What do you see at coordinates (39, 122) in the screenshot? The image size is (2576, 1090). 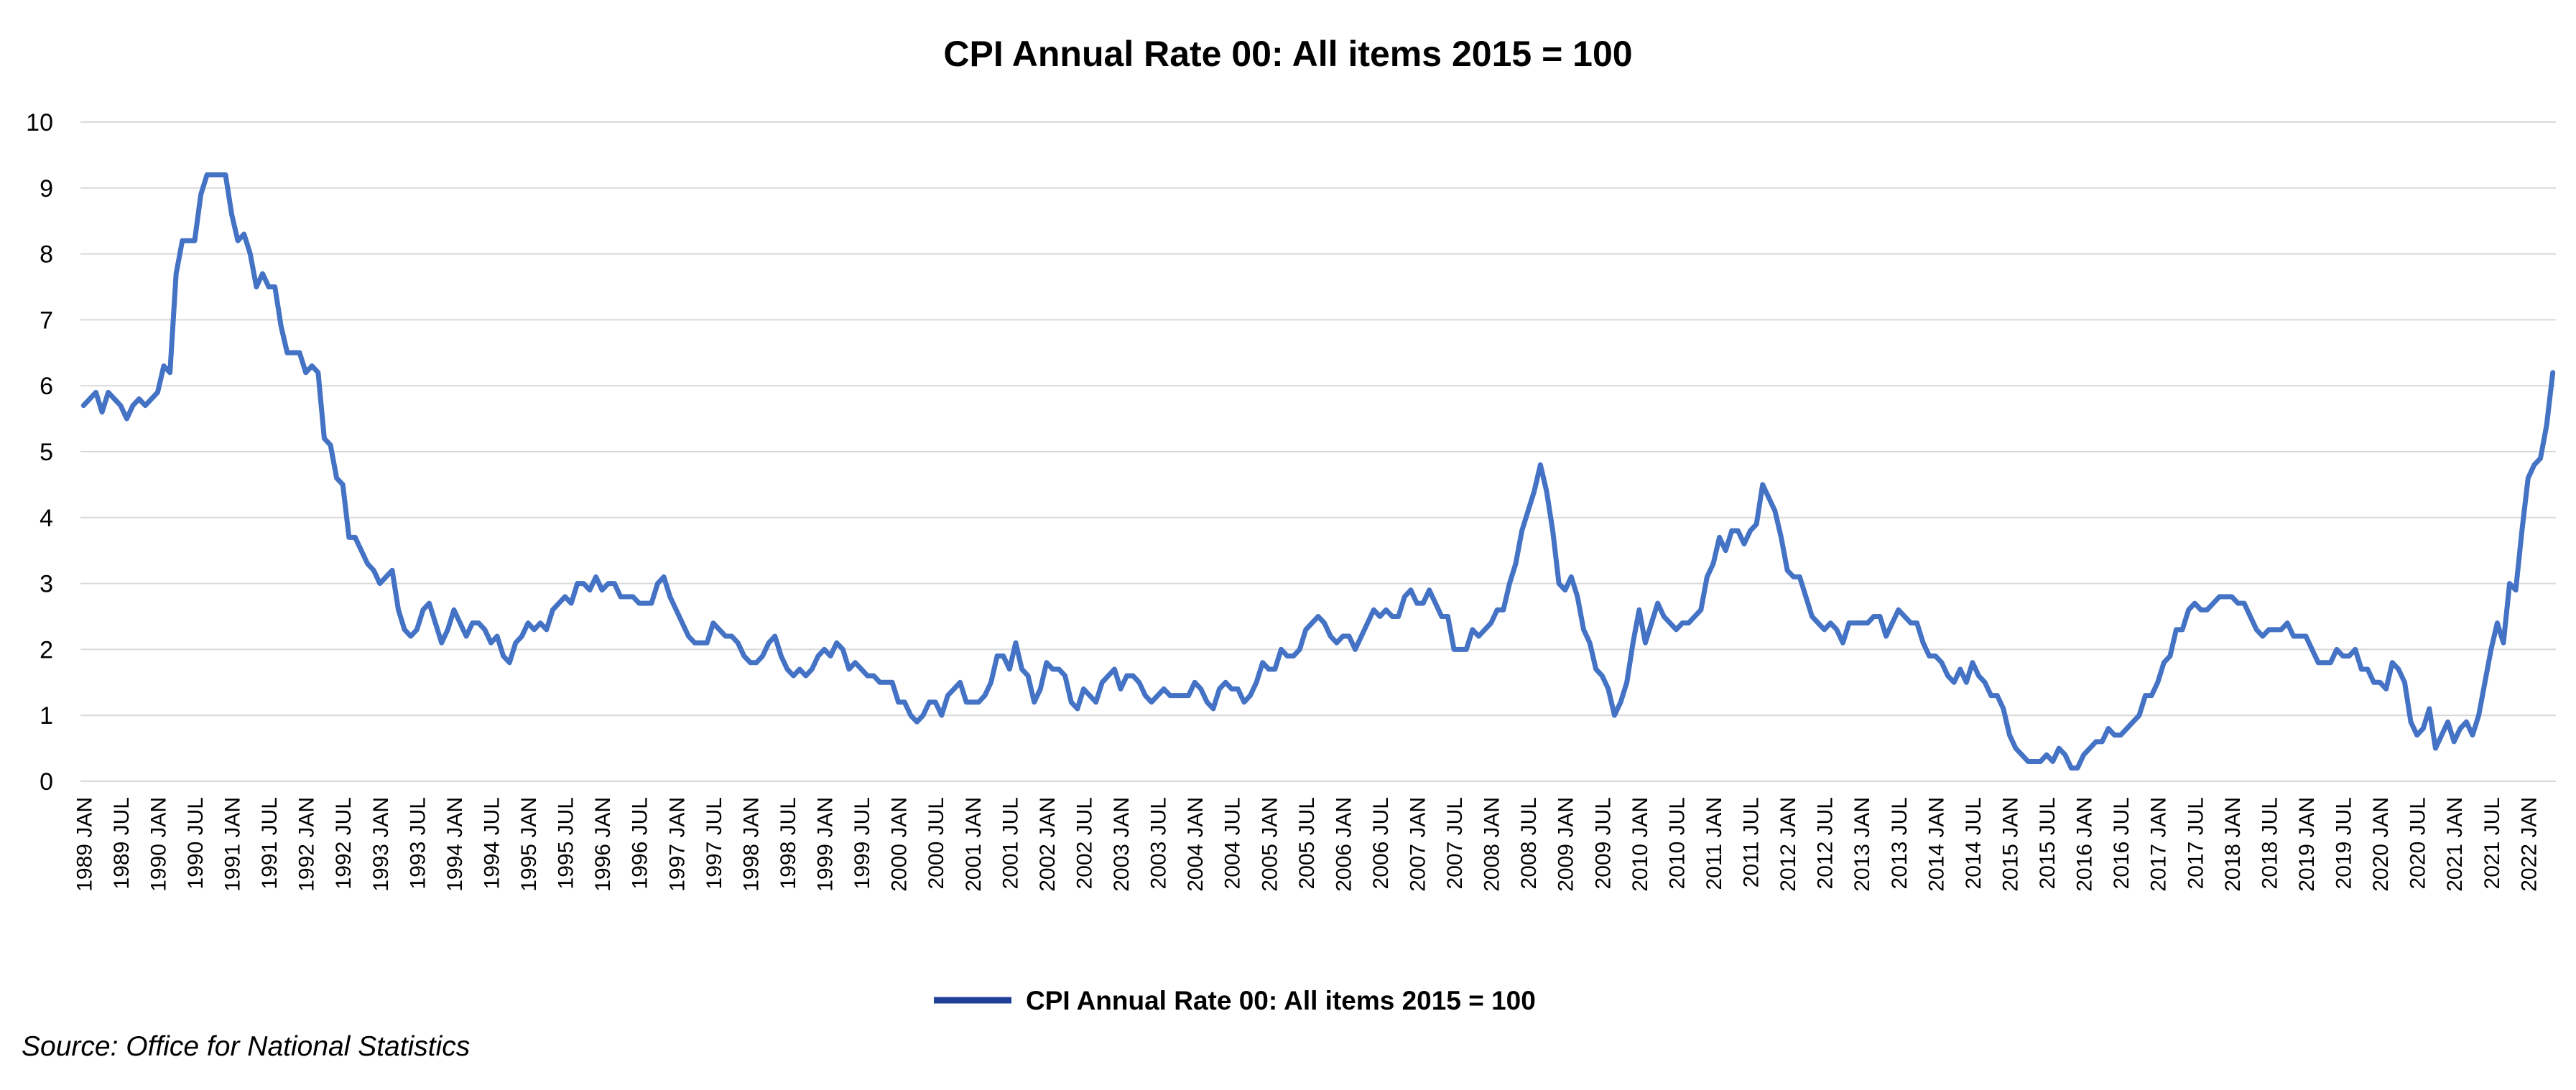 I see `y-tick-label: 10` at bounding box center [39, 122].